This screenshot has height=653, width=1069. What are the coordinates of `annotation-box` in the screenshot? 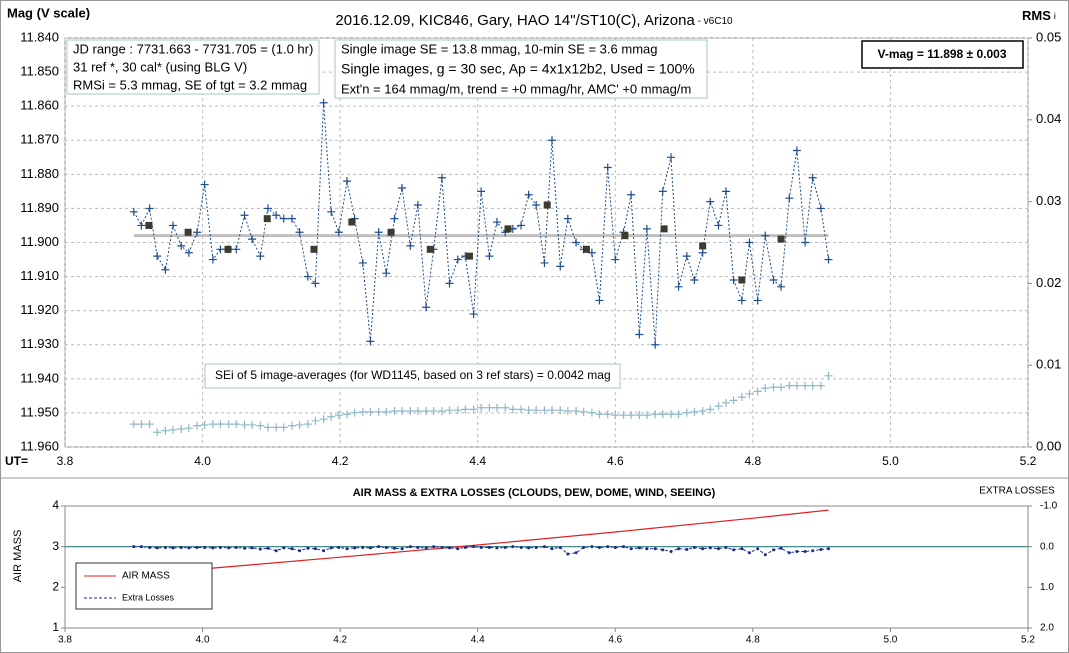 It's located at (412, 376).